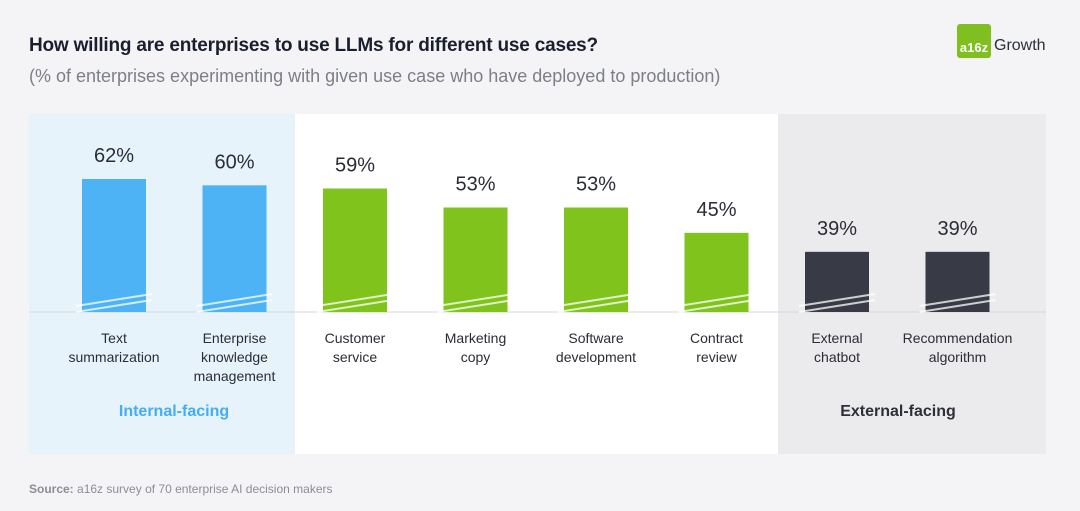 Image resolution: width=1080 pixels, height=511 pixels. Describe the element at coordinates (836, 347) in the screenshot. I see `category-label: External chatbot` at that location.